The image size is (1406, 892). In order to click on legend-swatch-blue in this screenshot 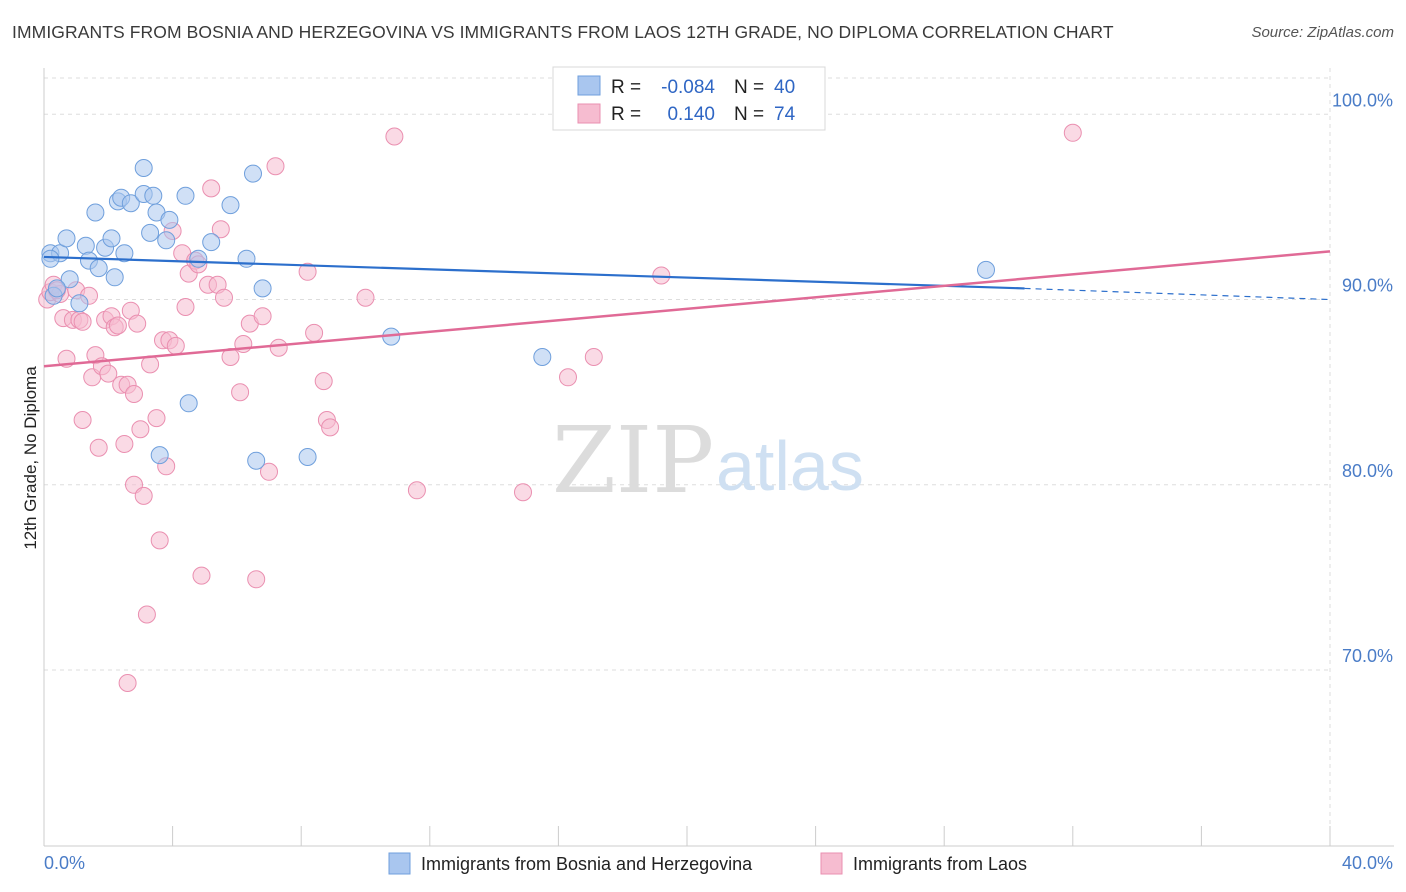, I will do `click(589, 85)`.